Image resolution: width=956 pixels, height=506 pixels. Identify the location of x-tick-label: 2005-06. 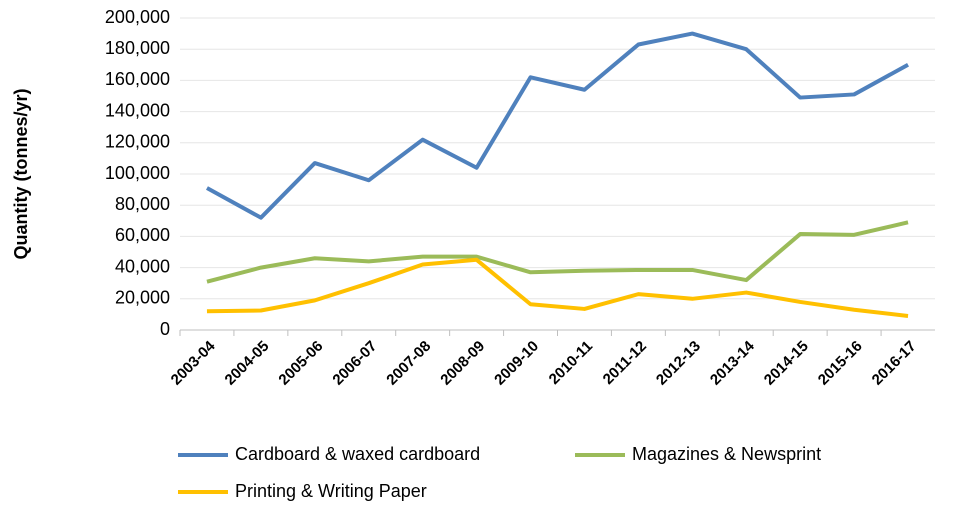
(301, 363).